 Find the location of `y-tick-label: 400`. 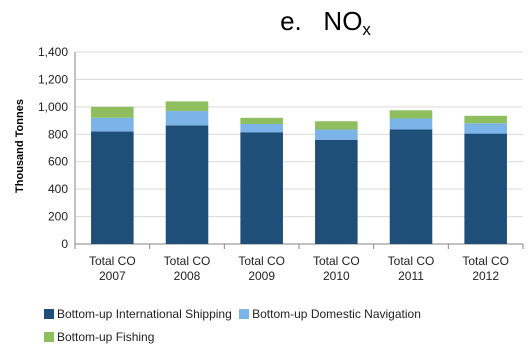

y-tick-label: 400 is located at coordinates (58, 189).